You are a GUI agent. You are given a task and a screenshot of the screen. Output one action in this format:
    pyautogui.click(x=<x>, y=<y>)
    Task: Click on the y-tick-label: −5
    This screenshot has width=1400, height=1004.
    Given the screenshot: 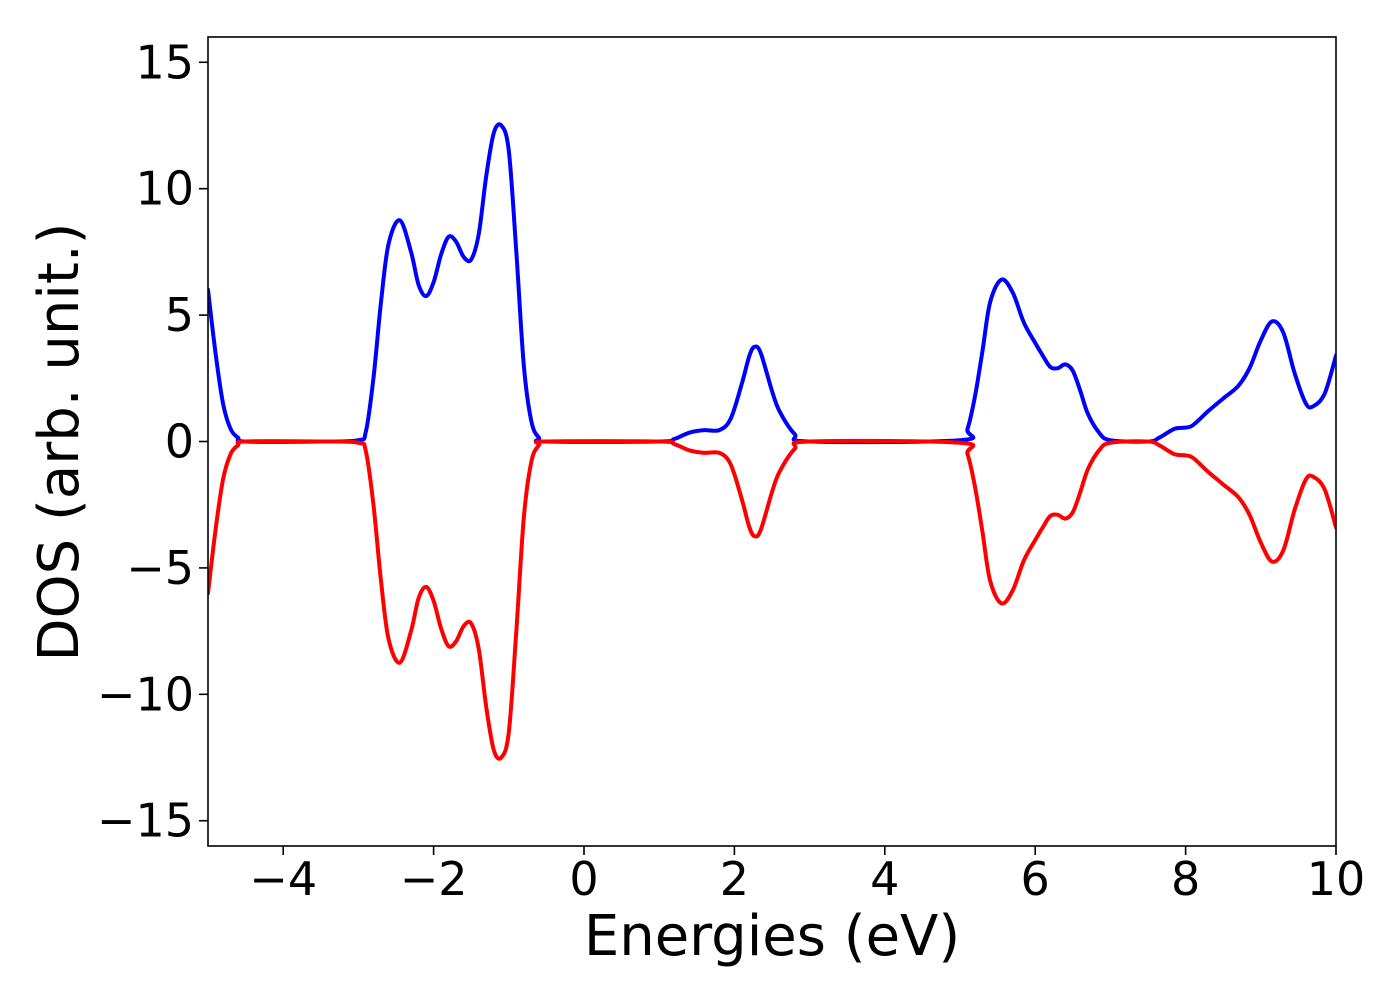 What is the action you would take?
    pyautogui.click(x=160, y=568)
    